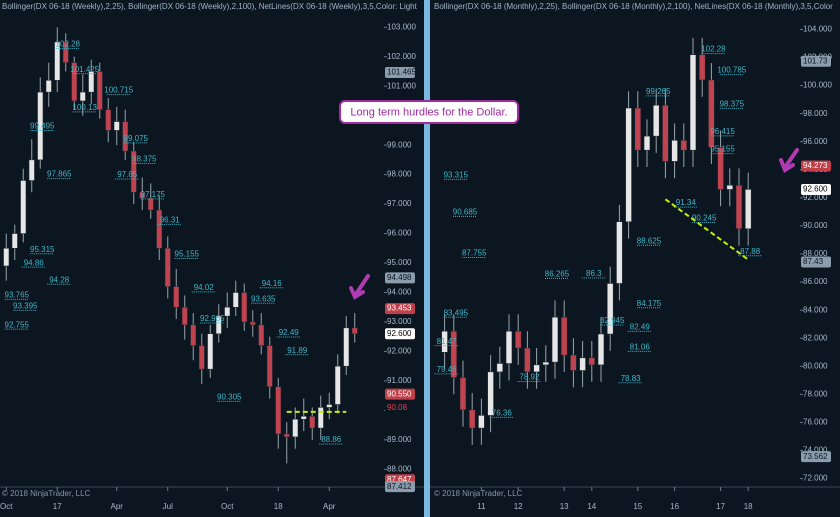  Describe the element at coordinates (59, 174) in the screenshot. I see `level-label: 97.865` at that location.